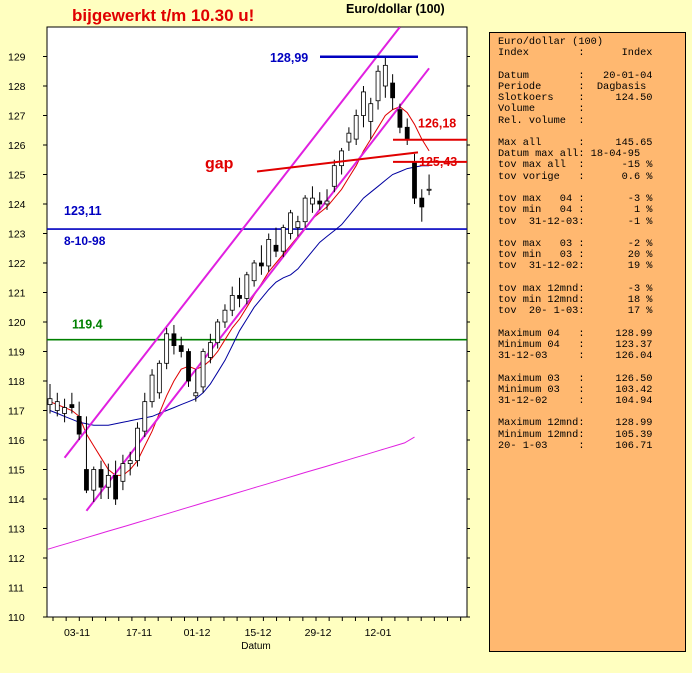  Describe the element at coordinates (139, 633) in the screenshot. I see `x-tick-label: 17-11` at that location.